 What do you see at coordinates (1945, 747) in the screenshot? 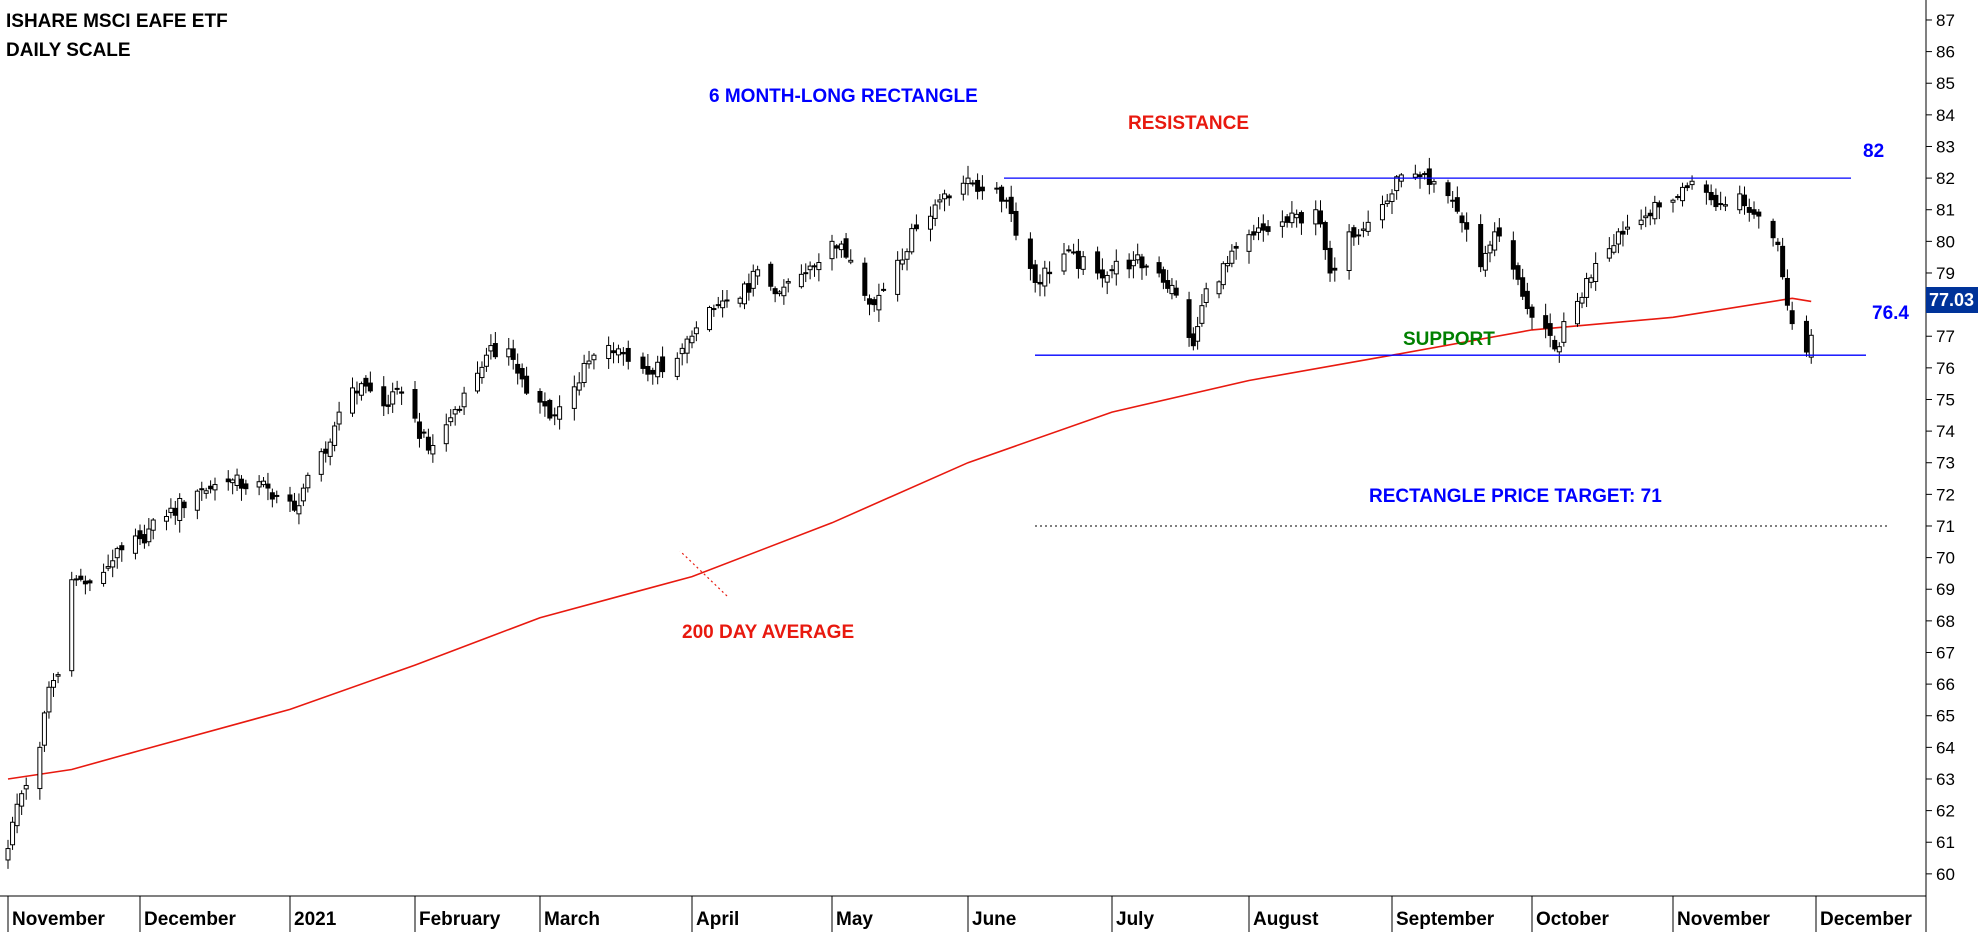
I see `y-tick-label: 64` at bounding box center [1945, 747].